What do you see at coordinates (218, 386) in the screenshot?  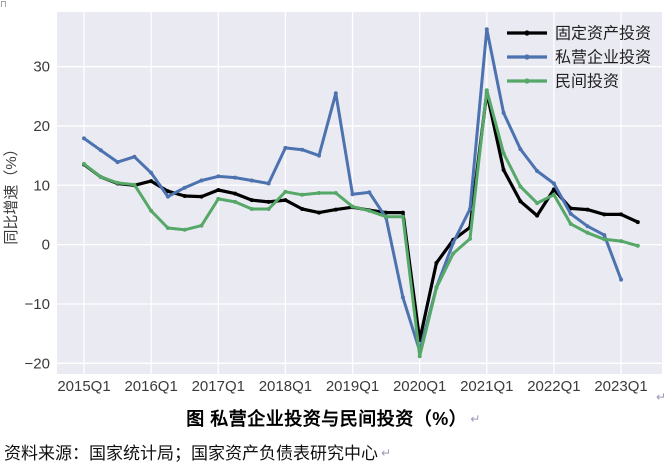 I see `x-tick-label: 2017Q1` at bounding box center [218, 386].